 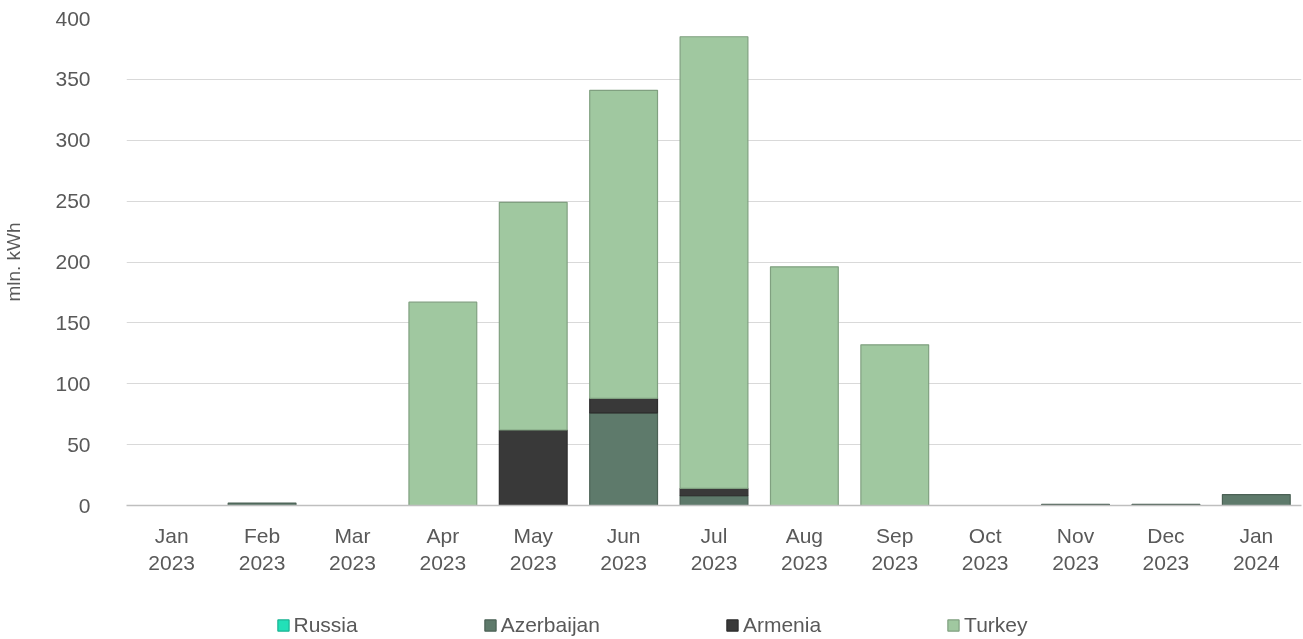 I want to click on legend-label: Armenia, so click(x=782, y=625).